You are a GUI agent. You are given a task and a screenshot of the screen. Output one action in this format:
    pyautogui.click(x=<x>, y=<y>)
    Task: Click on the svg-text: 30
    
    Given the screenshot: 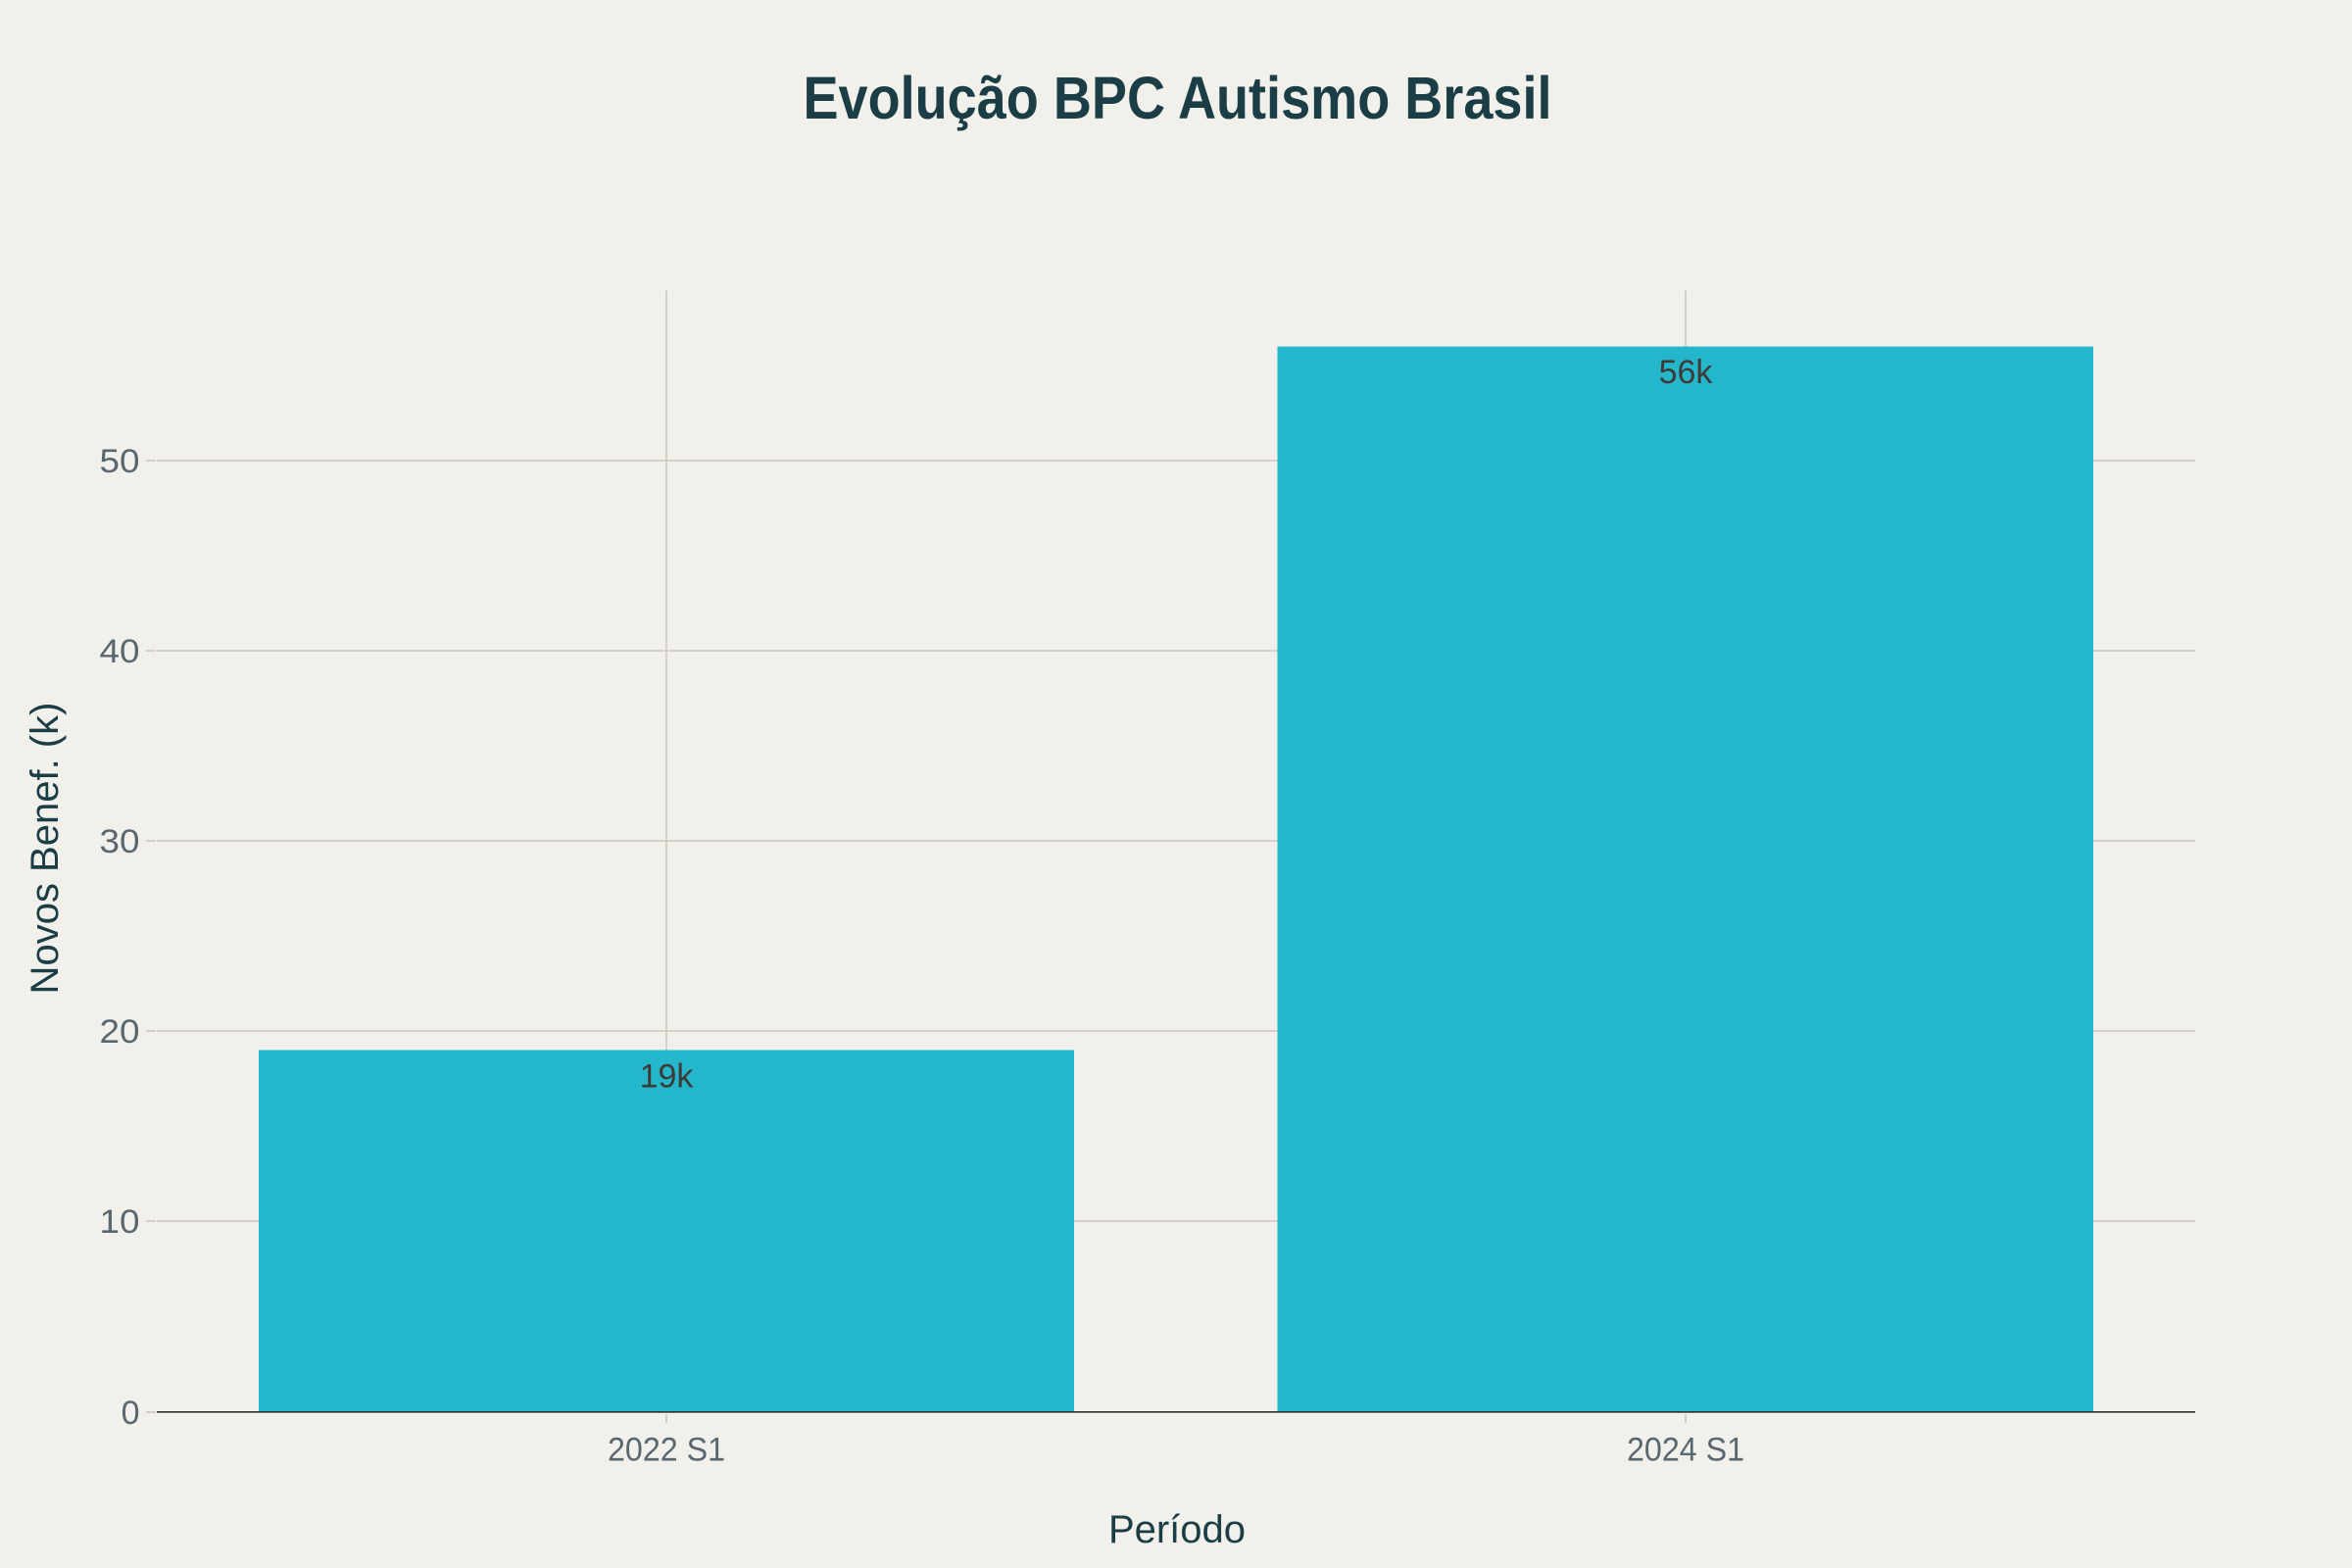 What is the action you would take?
    pyautogui.click(x=120, y=842)
    